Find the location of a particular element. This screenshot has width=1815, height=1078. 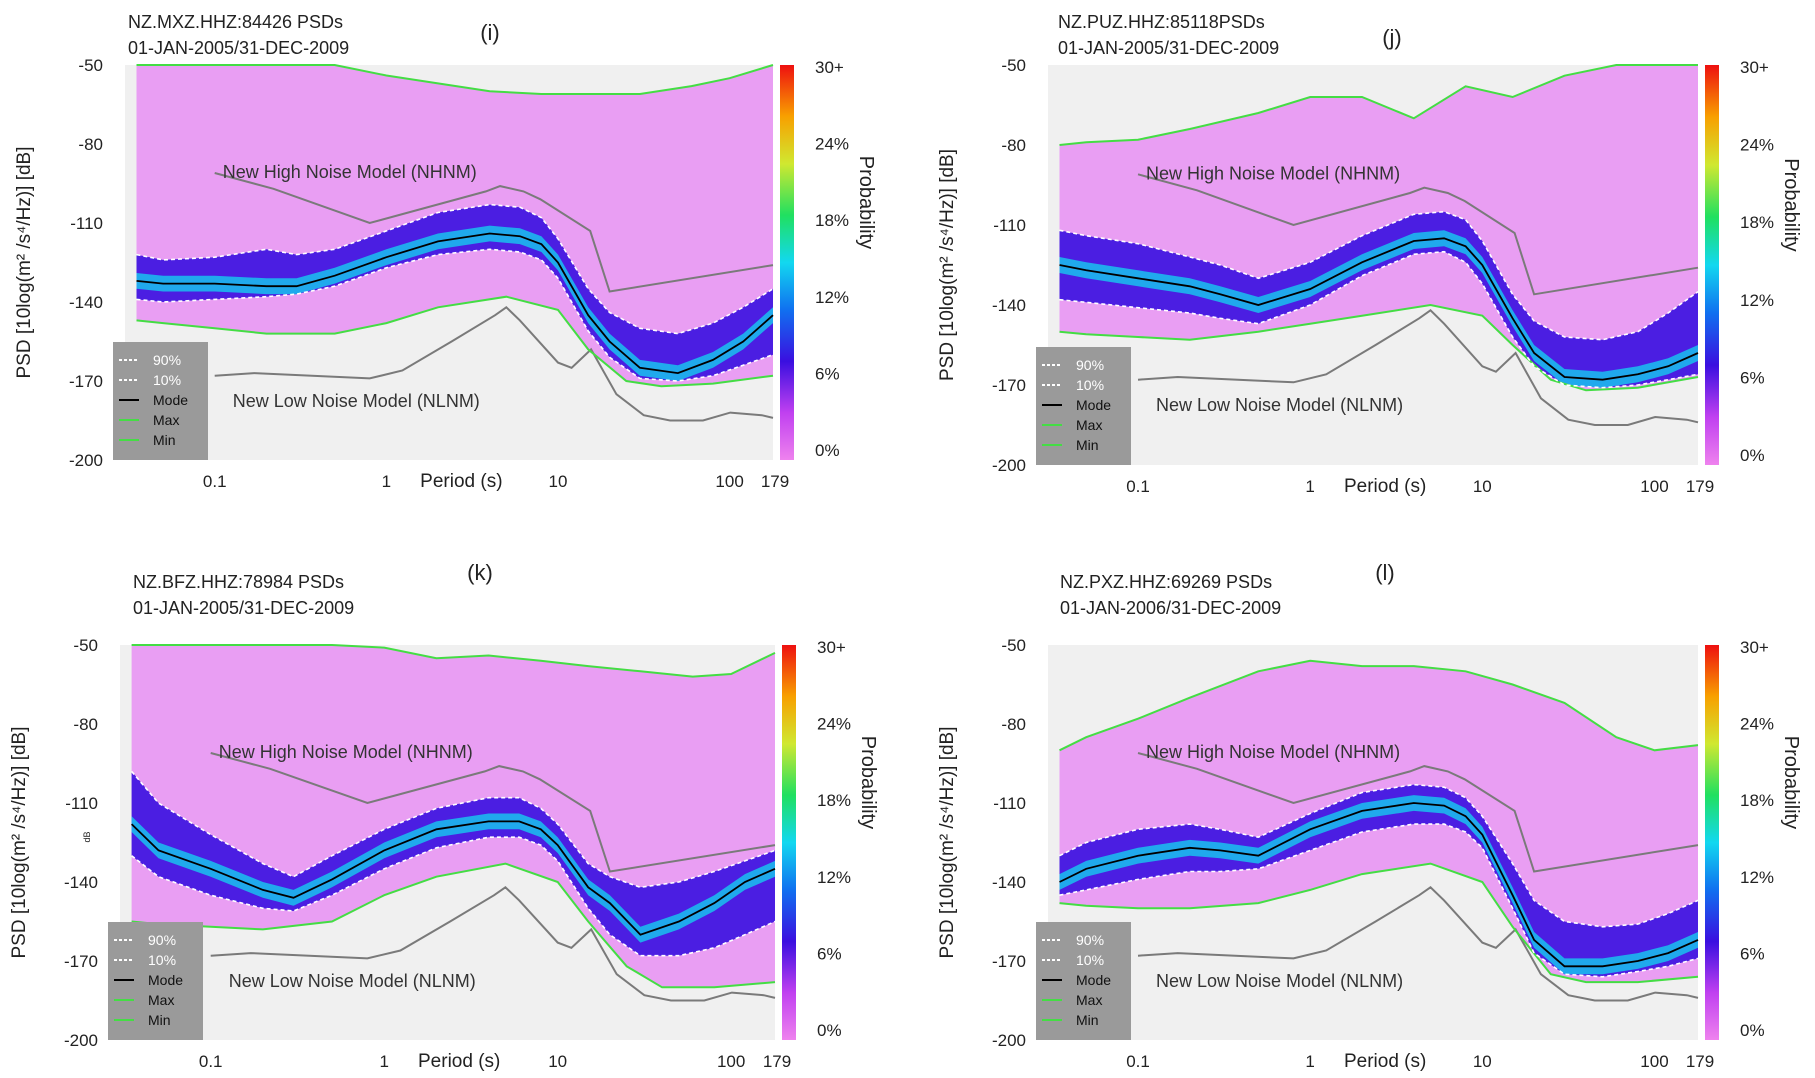

nlnm-line is located at coordinates (493, 944).